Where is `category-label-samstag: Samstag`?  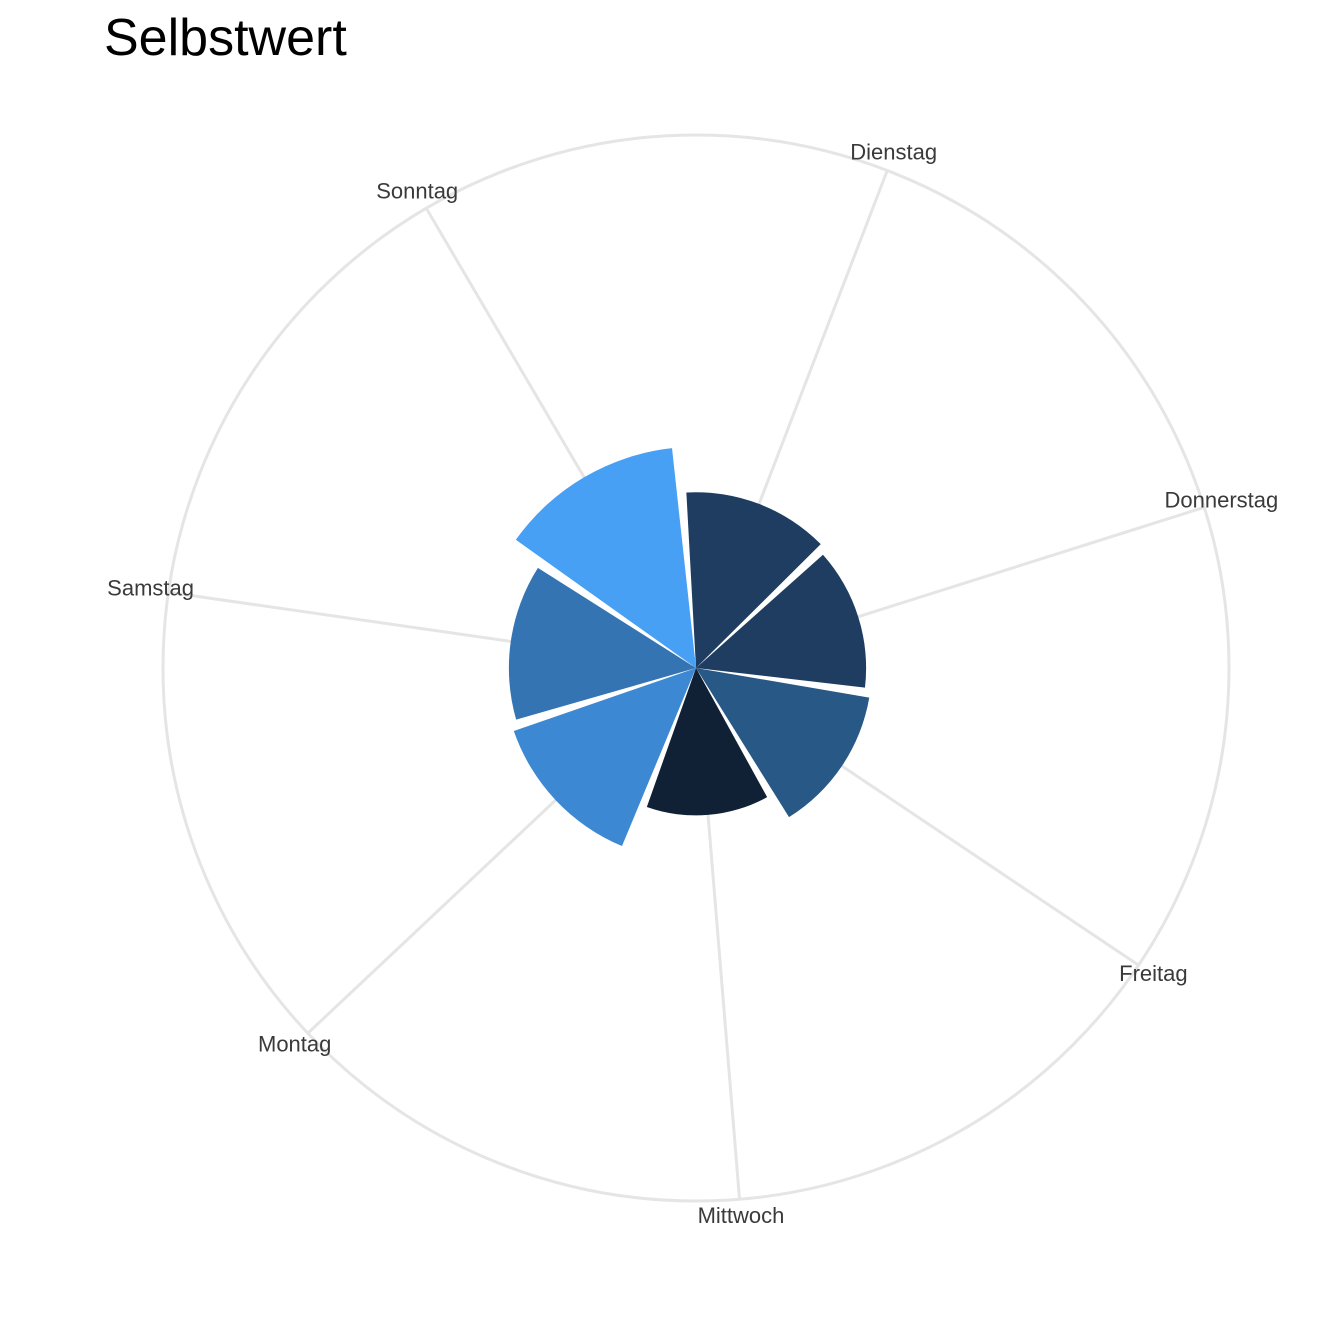
category-label-samstag: Samstag is located at coordinates (150, 588).